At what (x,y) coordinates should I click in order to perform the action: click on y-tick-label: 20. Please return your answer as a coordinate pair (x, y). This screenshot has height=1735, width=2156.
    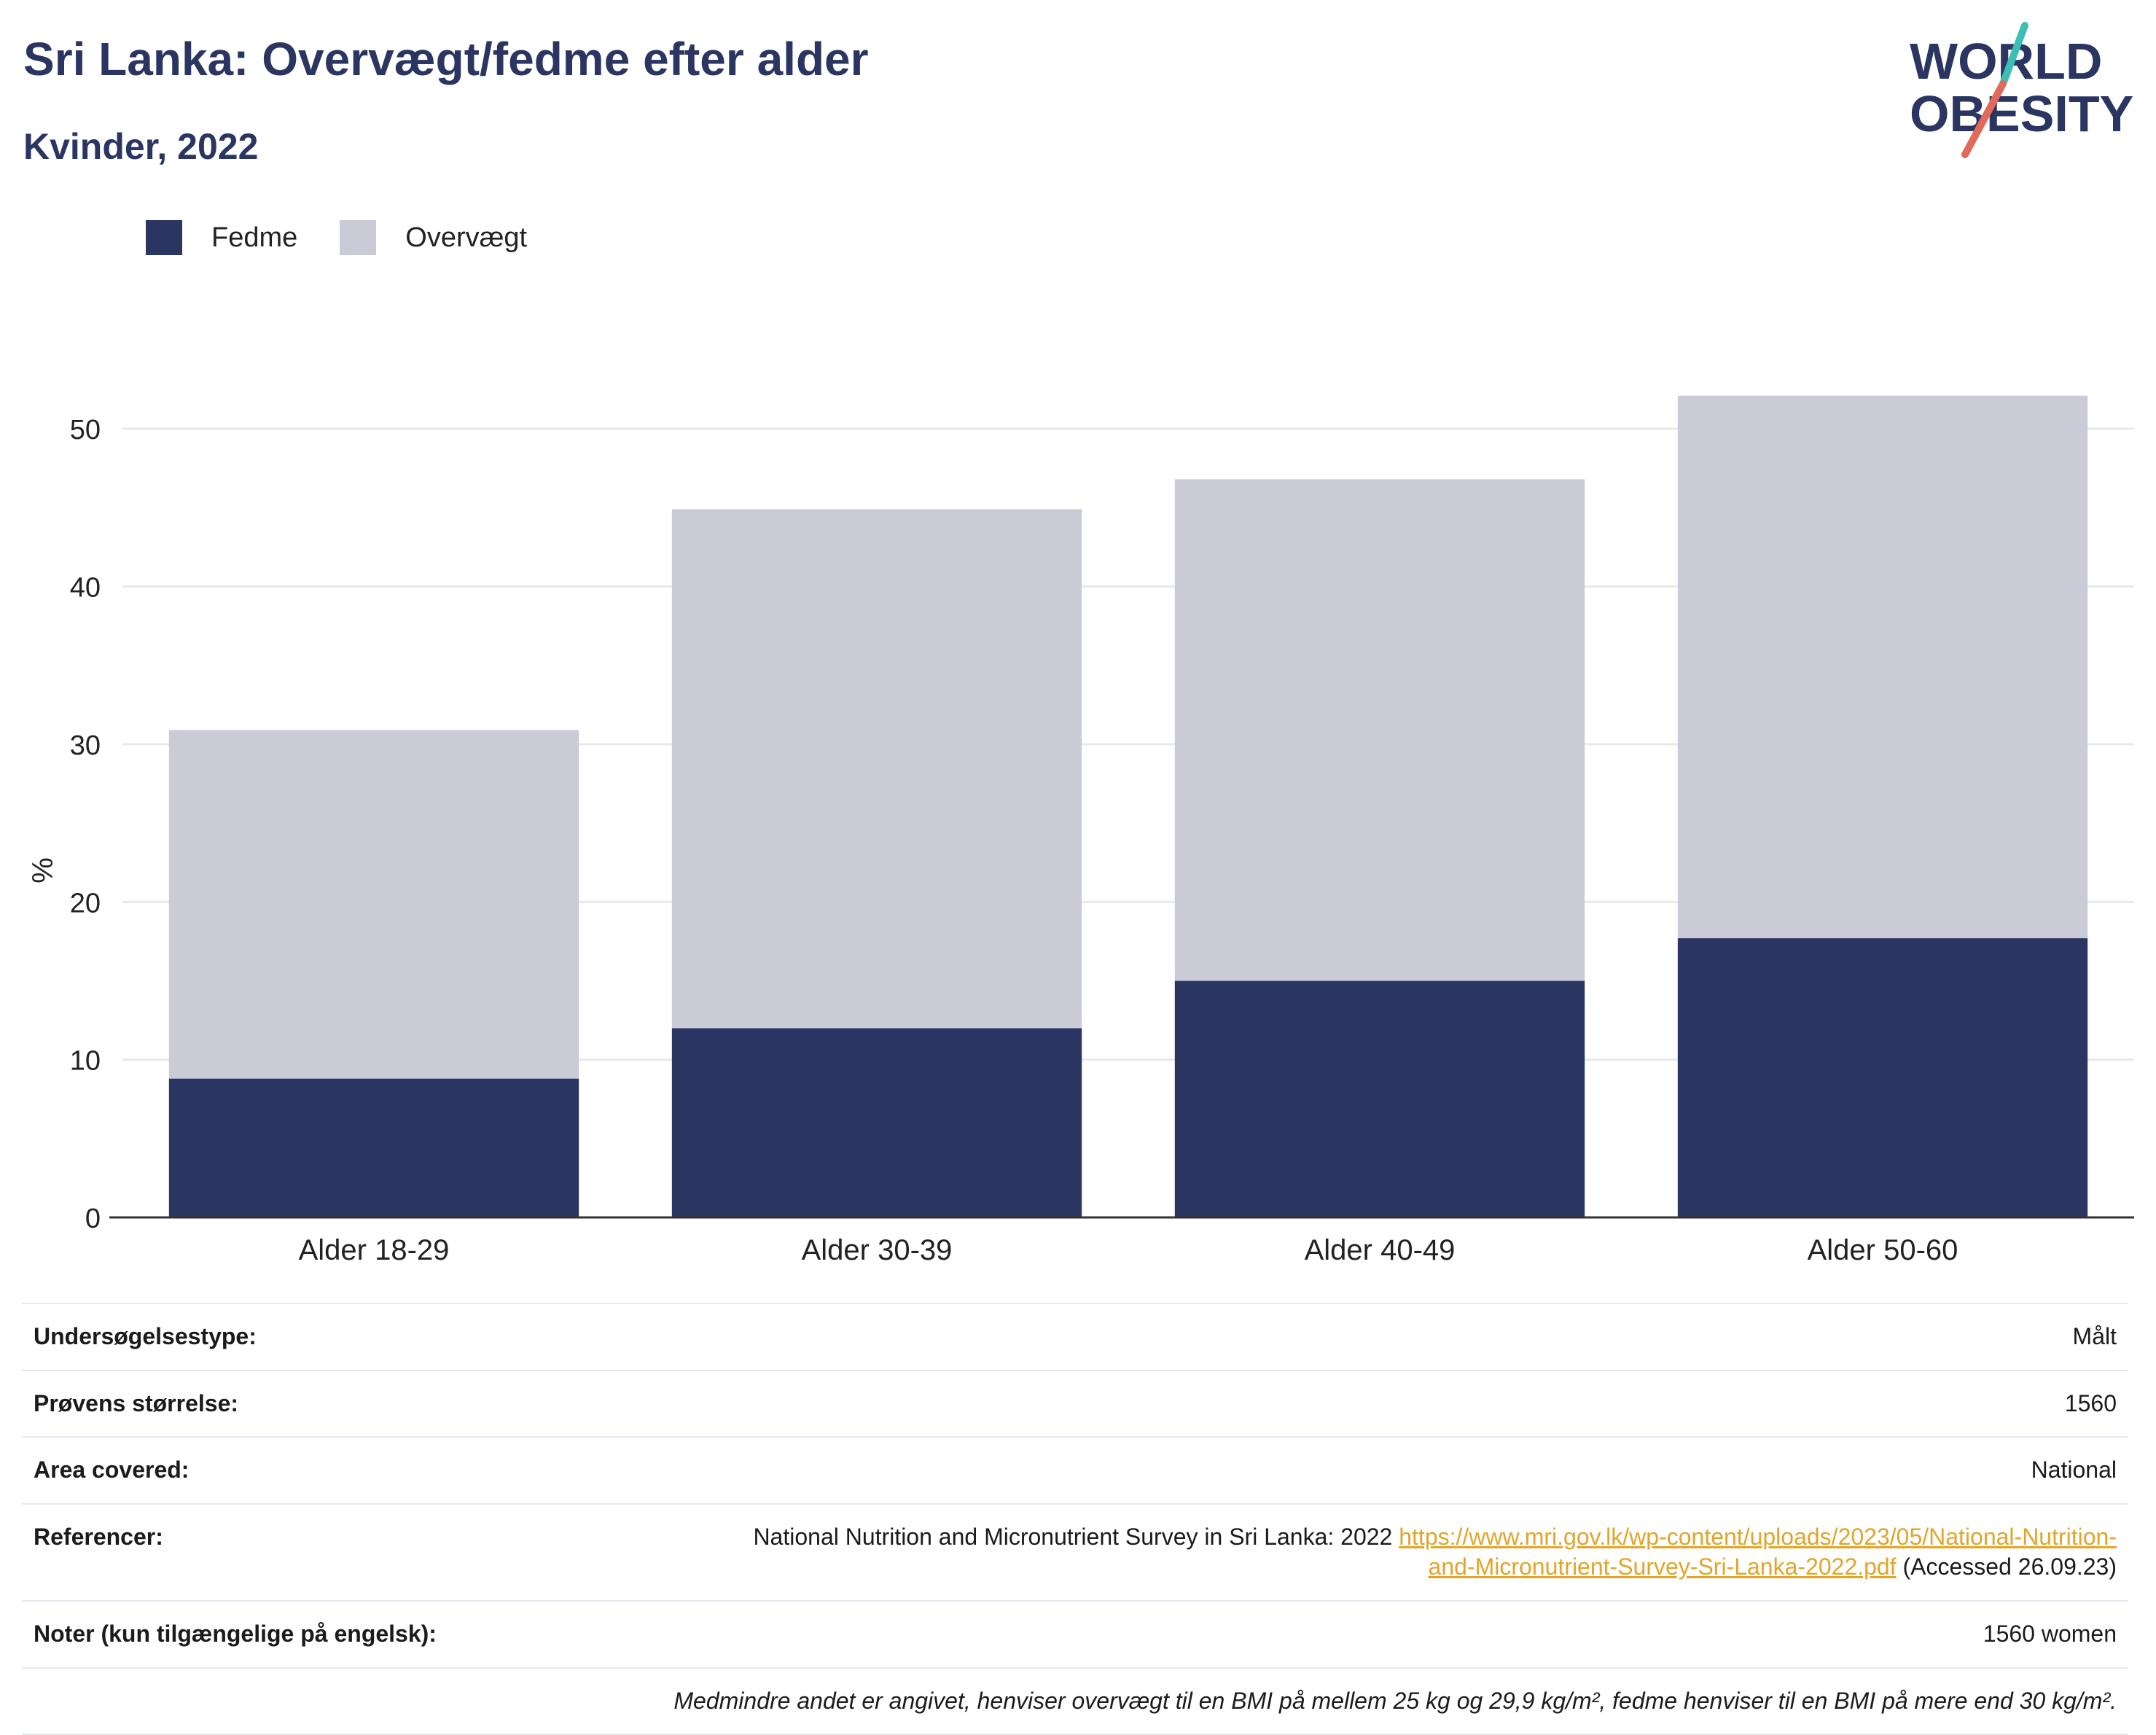
    Looking at the image, I should click on (86, 903).